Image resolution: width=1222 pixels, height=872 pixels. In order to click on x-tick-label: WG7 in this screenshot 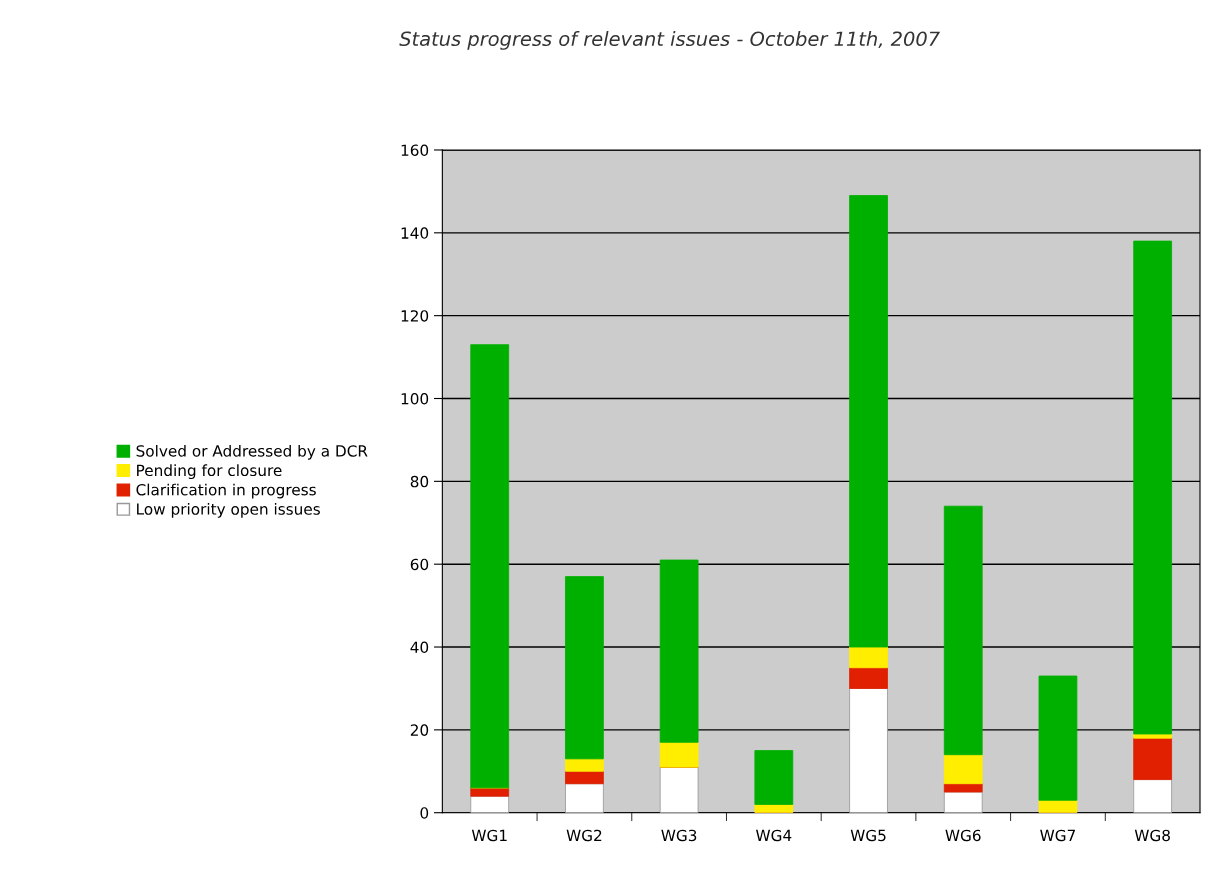, I will do `click(1057, 835)`.